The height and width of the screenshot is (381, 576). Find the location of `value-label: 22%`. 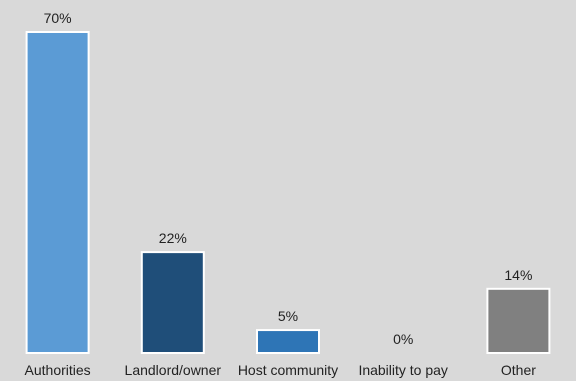

value-label: 22% is located at coordinates (173, 238).